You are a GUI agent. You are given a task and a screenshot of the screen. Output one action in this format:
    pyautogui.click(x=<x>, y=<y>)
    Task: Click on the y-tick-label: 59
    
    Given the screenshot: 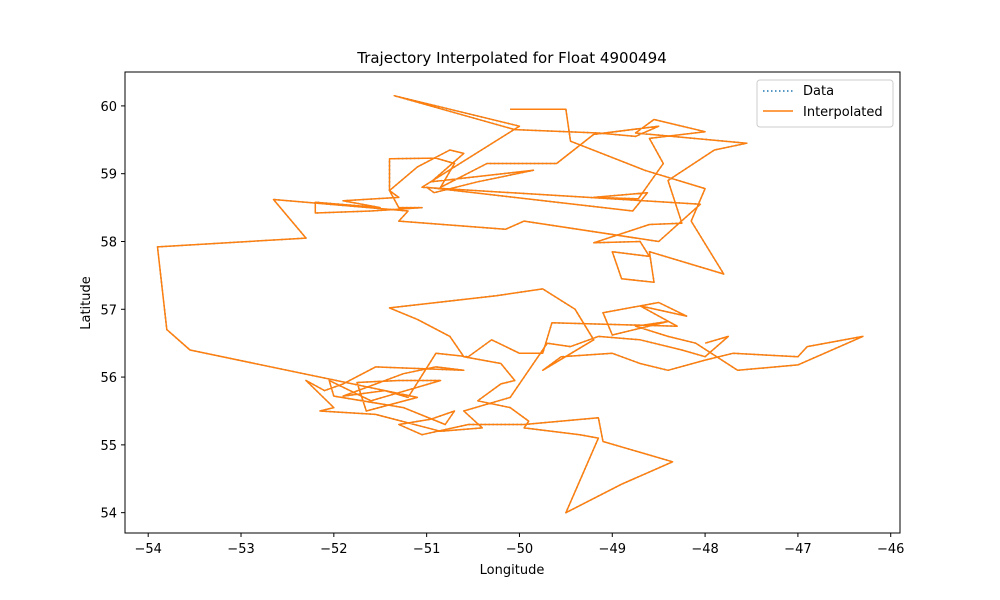 What is the action you would take?
    pyautogui.click(x=108, y=175)
    